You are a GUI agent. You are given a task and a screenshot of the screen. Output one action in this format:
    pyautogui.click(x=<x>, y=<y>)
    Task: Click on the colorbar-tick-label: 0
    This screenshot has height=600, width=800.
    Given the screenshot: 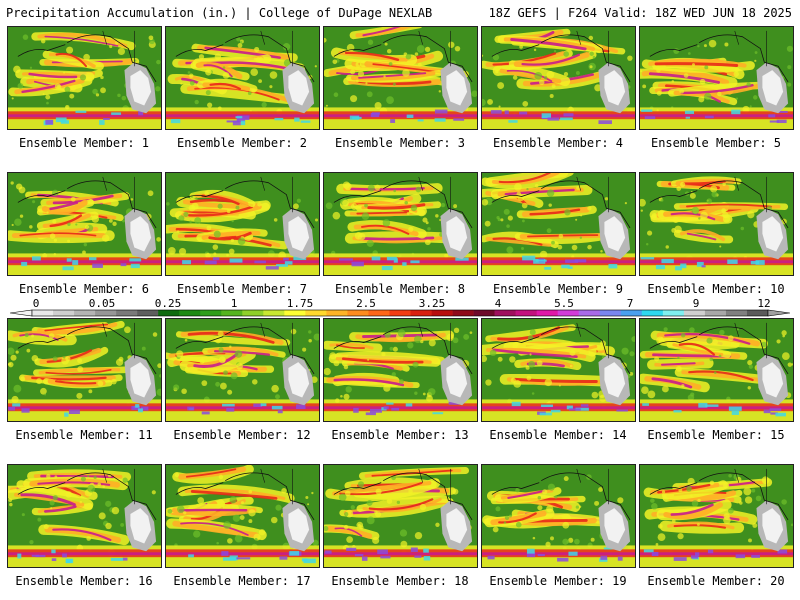 What is the action you would take?
    pyautogui.click(x=36, y=303)
    